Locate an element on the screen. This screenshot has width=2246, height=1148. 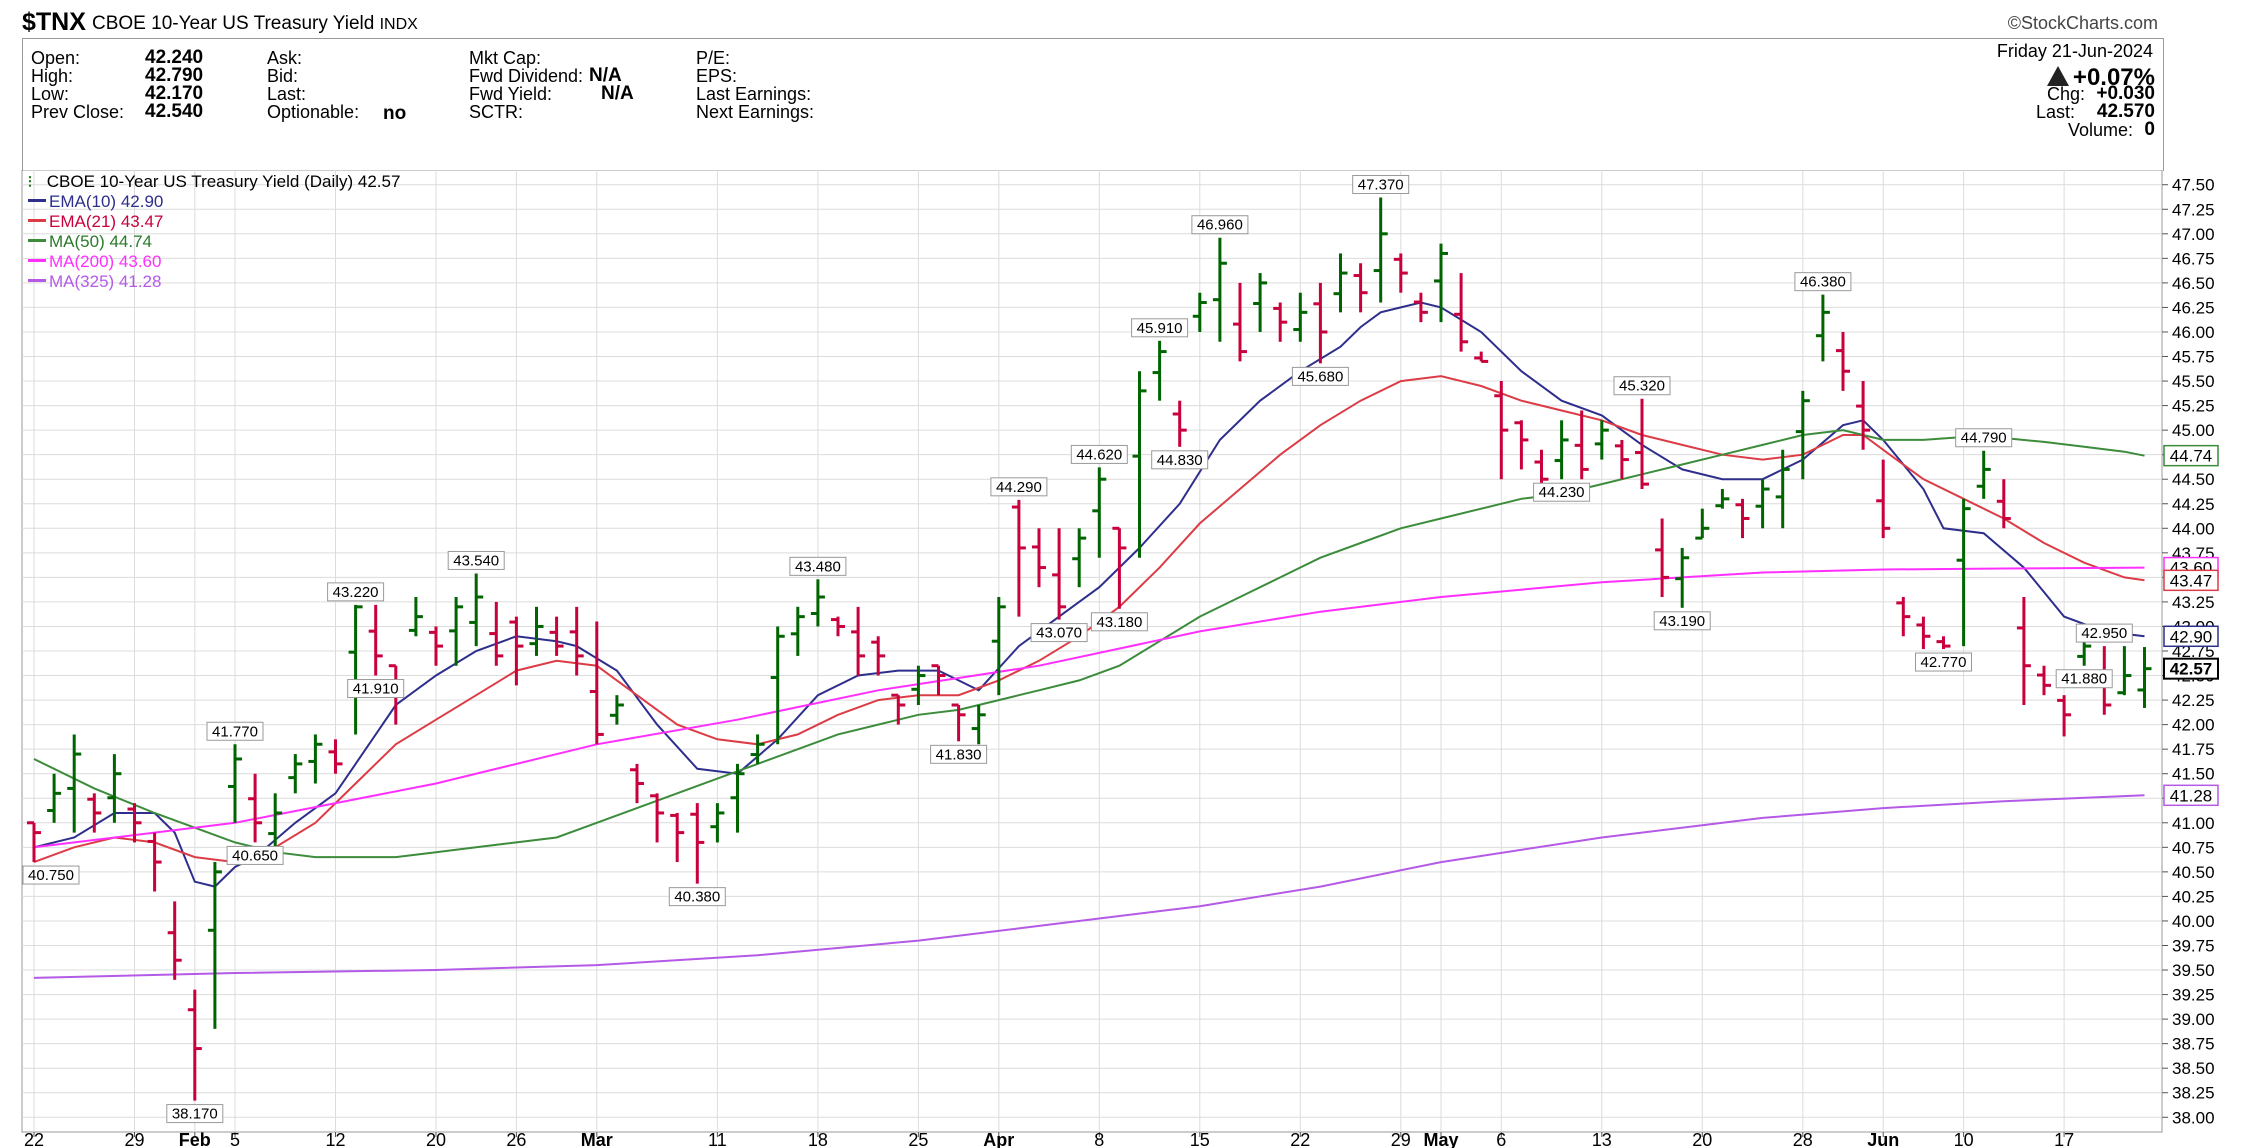
x-tick-label: 22 is located at coordinates (34, 1139).